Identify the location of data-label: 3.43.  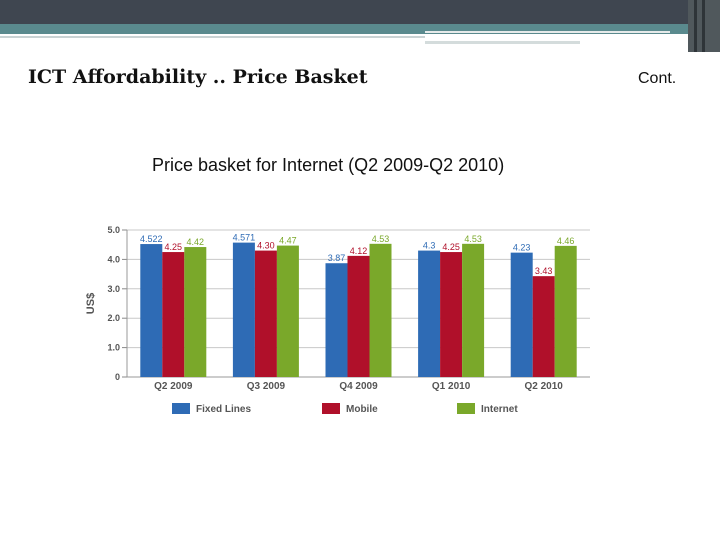
(544, 271).